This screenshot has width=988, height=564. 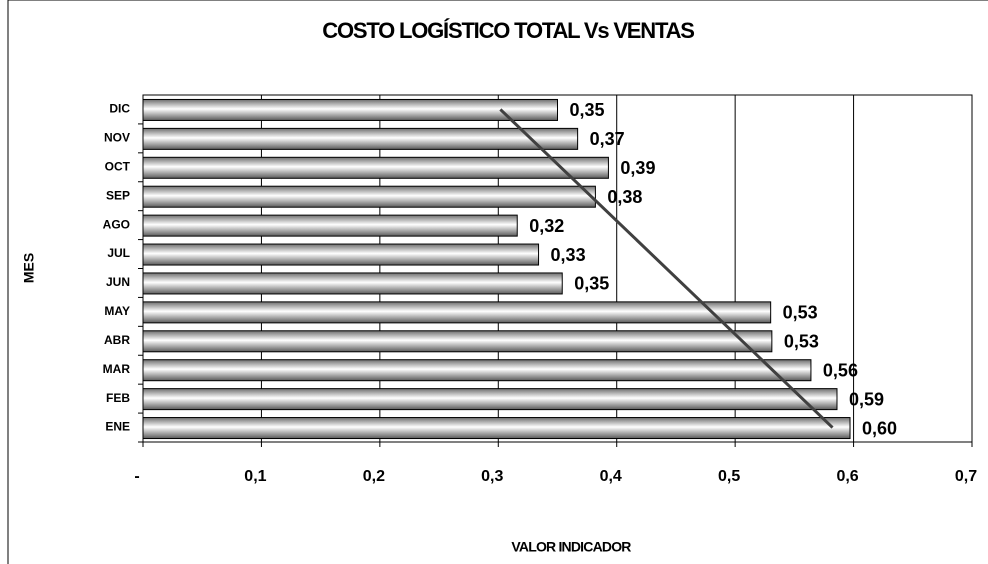 I want to click on y-tick-label: MAR, so click(x=117, y=369).